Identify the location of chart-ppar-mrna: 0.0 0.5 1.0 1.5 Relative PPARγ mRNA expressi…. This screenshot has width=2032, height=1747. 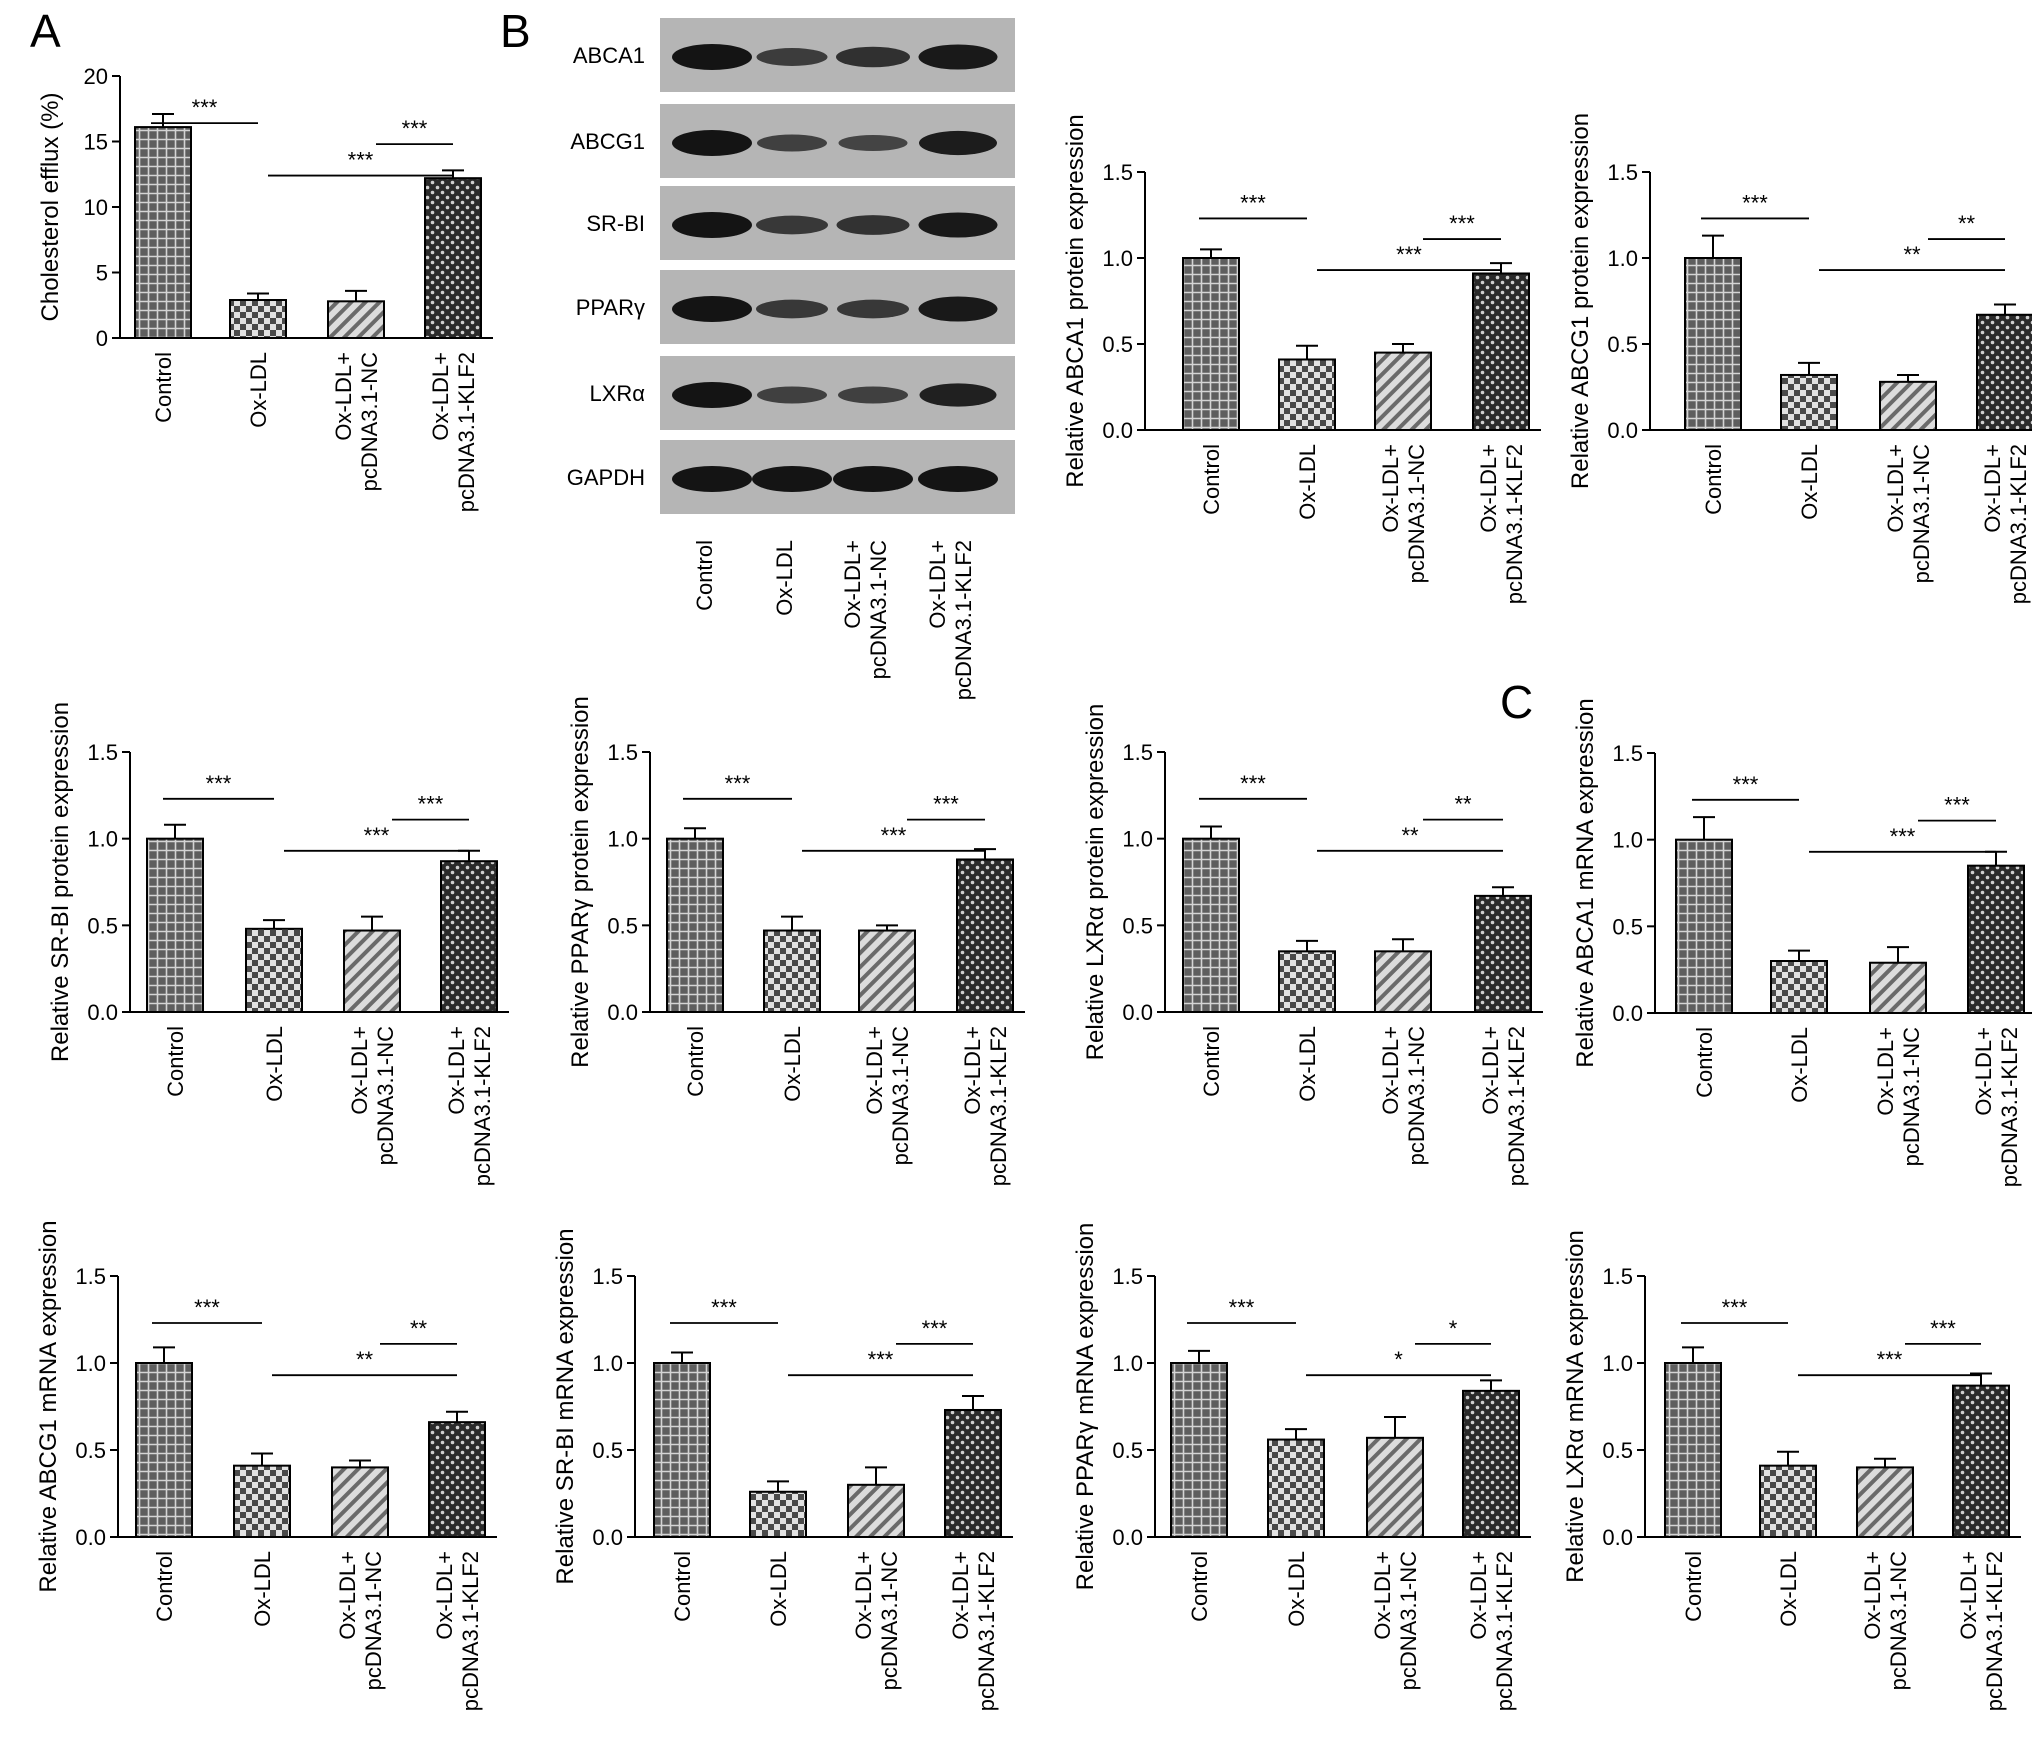
(1301, 1467).